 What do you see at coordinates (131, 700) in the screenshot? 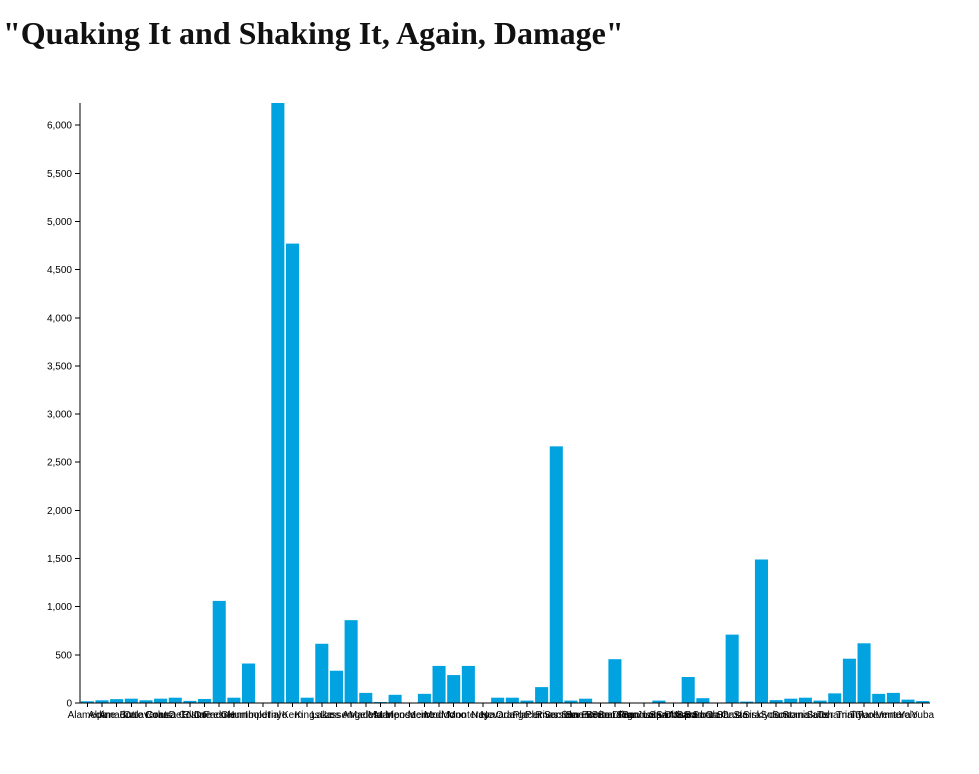
I see `bar-butte` at bounding box center [131, 700].